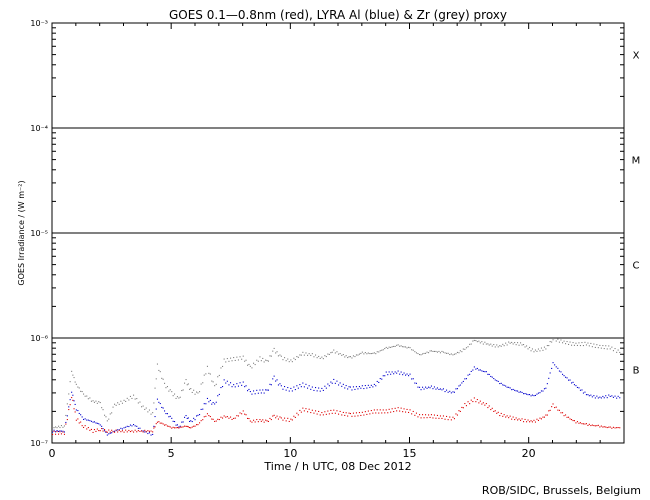 The image size is (650, 500). I want to click on y-tick-label: 10⁻³, so click(39, 23).